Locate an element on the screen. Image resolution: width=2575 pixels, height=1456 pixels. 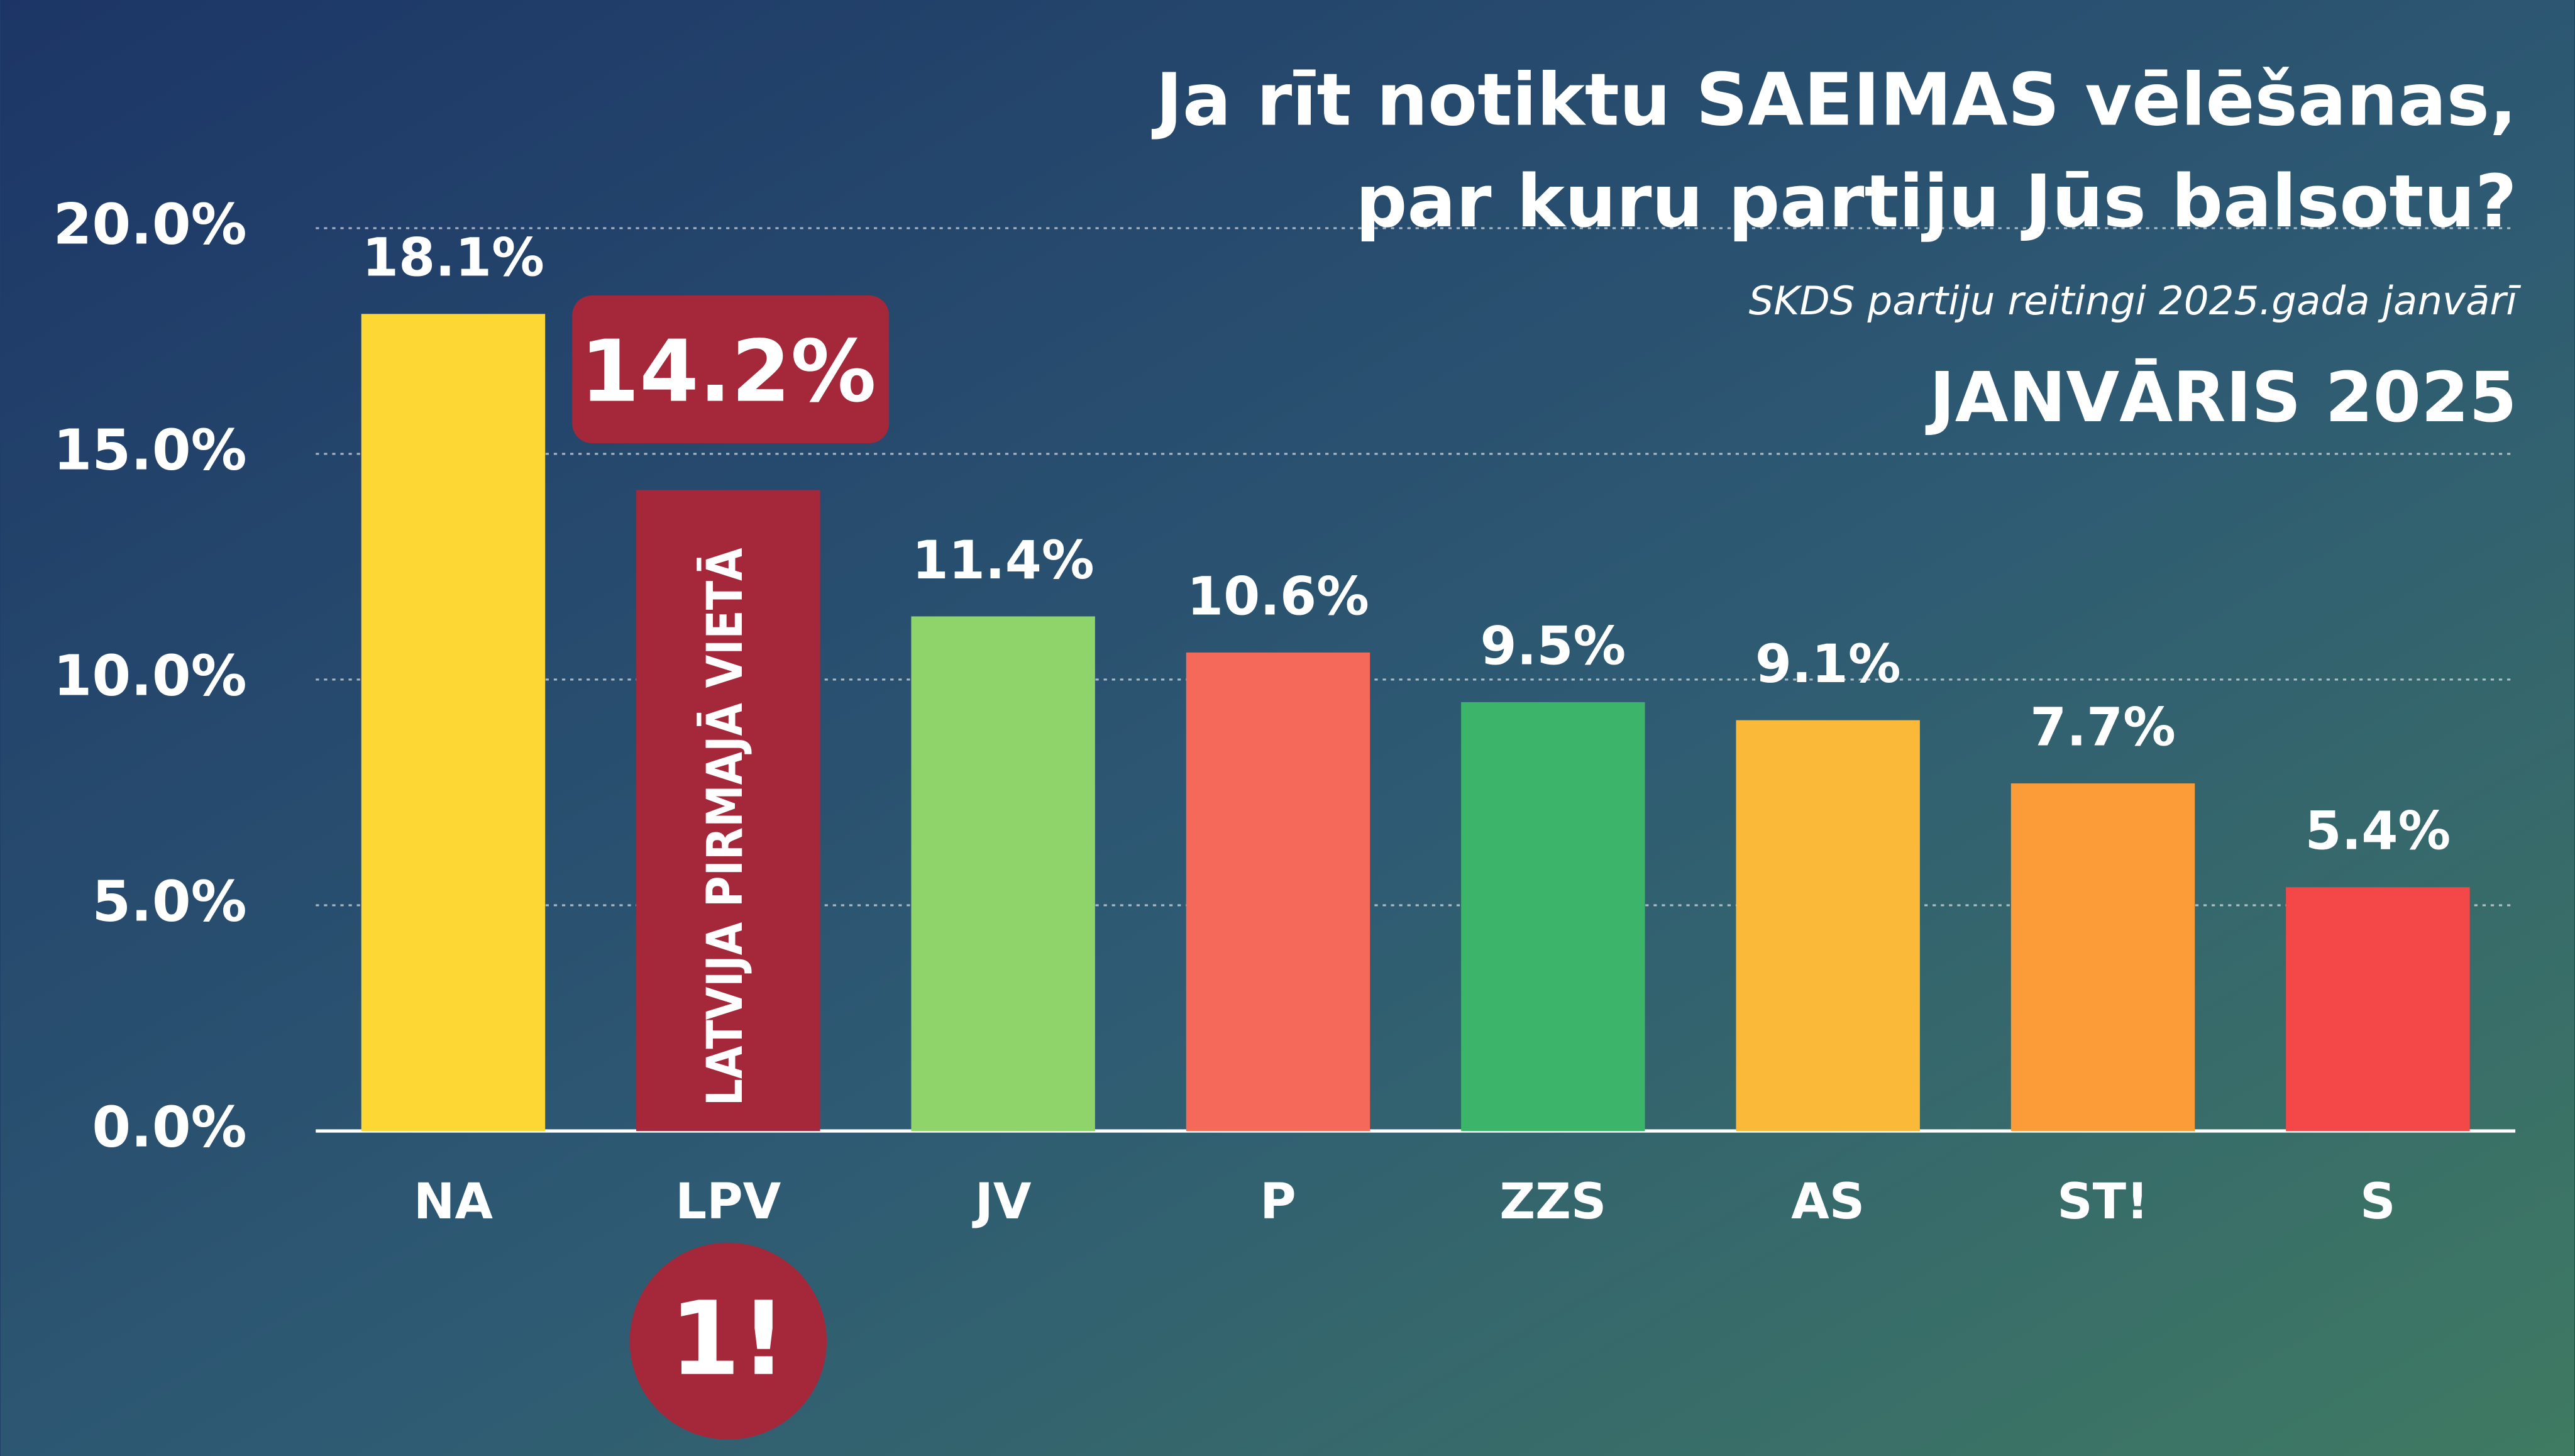
x-tick-label: AS is located at coordinates (1828, 1201).